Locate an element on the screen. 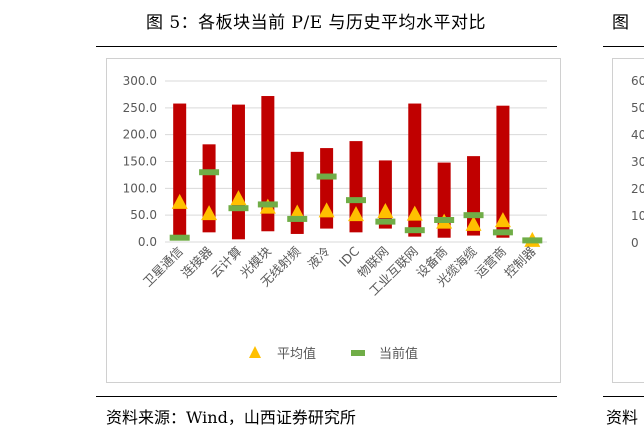 The height and width of the screenshot is (440, 644). figure-title: 图 5：各板块当前 P/E 与历史平均水平对比 is located at coordinates (316, 23).